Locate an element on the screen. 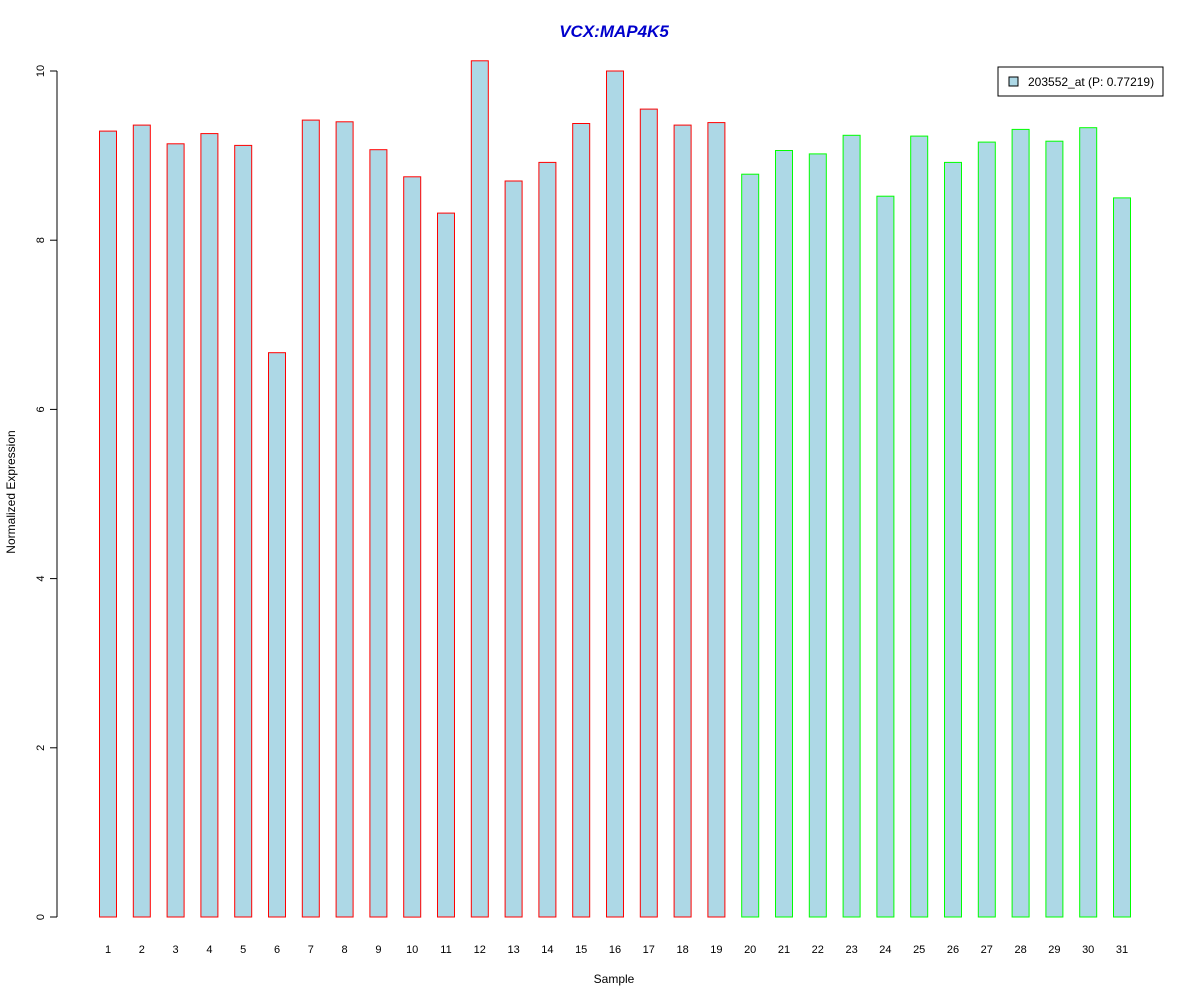 This screenshot has width=1200, height=1000. chart-title: VCX:MAP4K5 is located at coordinates (614, 31).